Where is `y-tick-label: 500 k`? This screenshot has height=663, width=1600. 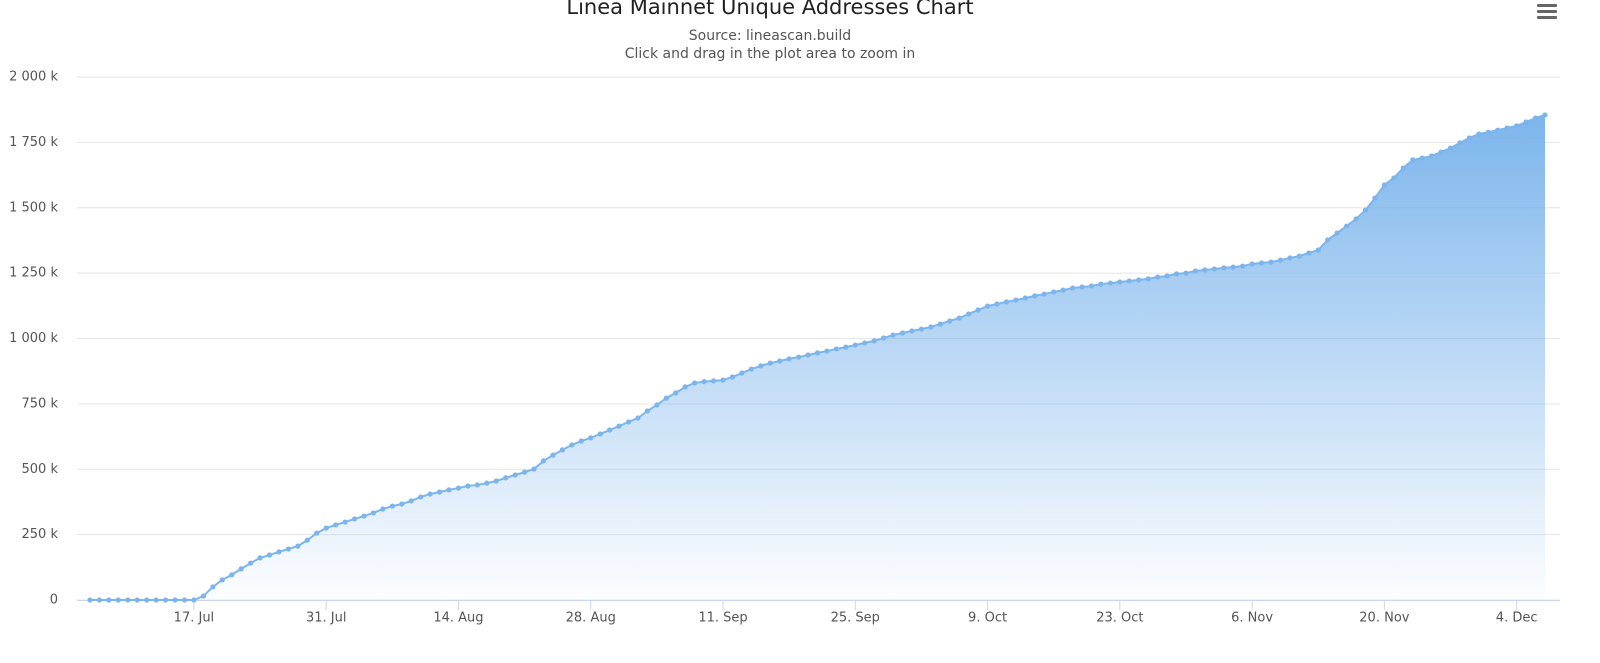
y-tick-label: 500 k is located at coordinates (40, 469).